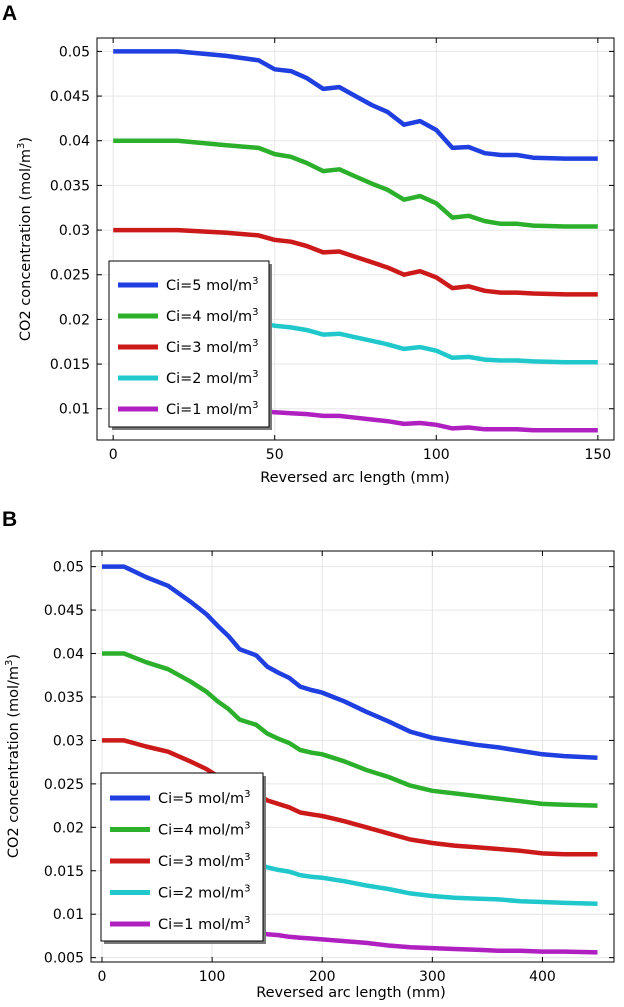 Image resolution: width=624 pixels, height=1007 pixels. I want to click on legend-box-b, so click(182, 857).